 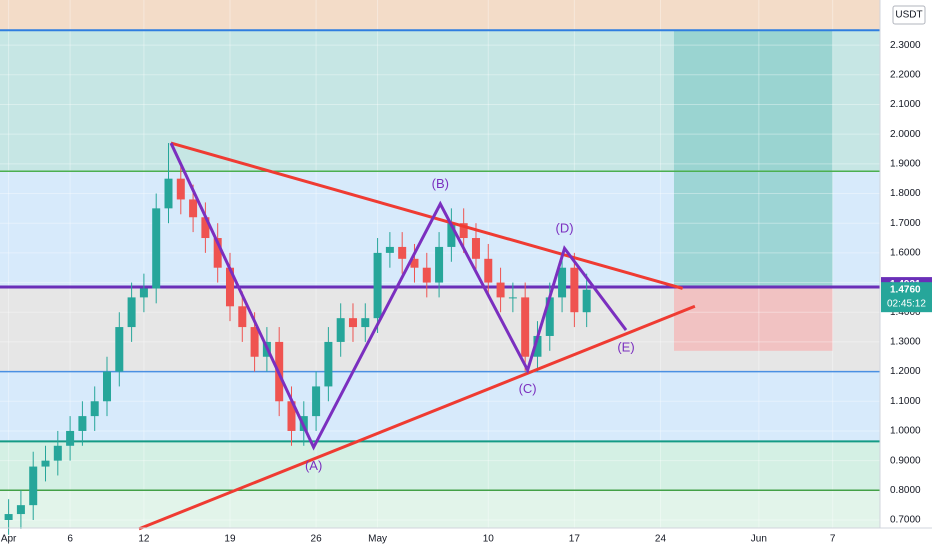 I want to click on y-tick-label: 1.8000, so click(x=905, y=193).